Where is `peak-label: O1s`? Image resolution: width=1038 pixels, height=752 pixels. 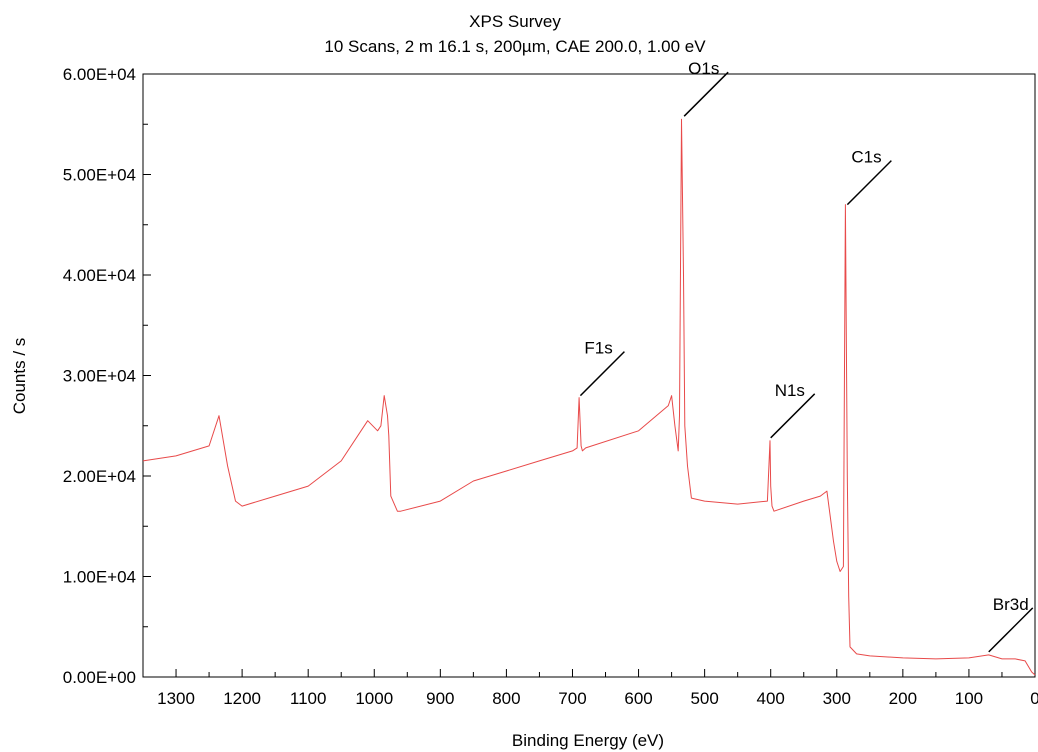
peak-label: O1s is located at coordinates (703, 68).